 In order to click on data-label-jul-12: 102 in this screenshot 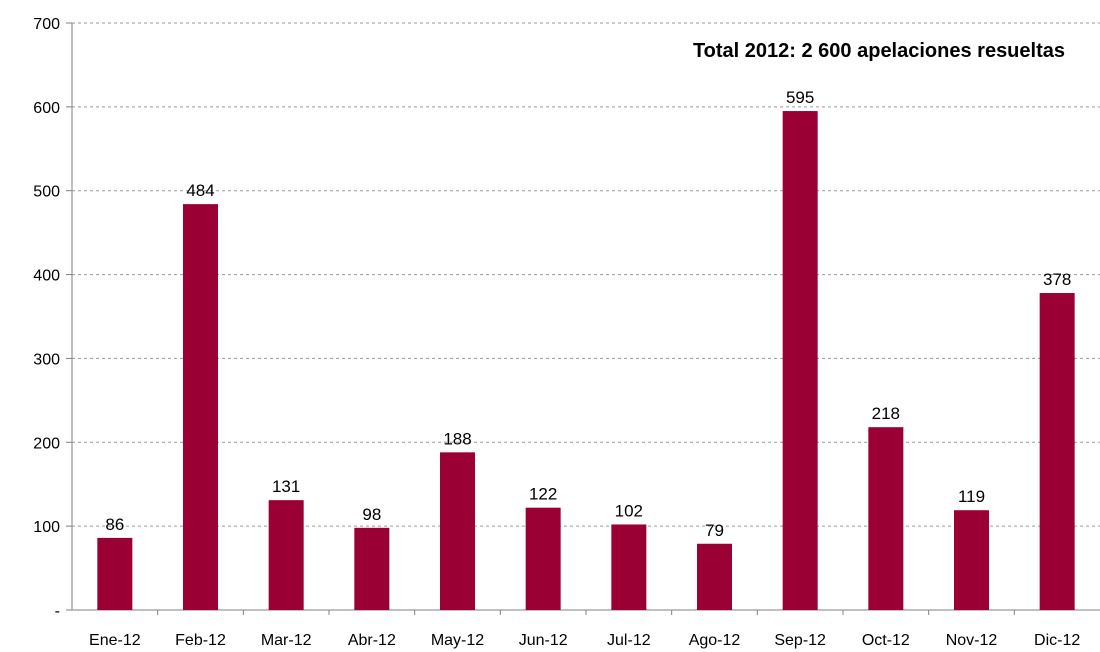, I will do `click(629, 510)`.